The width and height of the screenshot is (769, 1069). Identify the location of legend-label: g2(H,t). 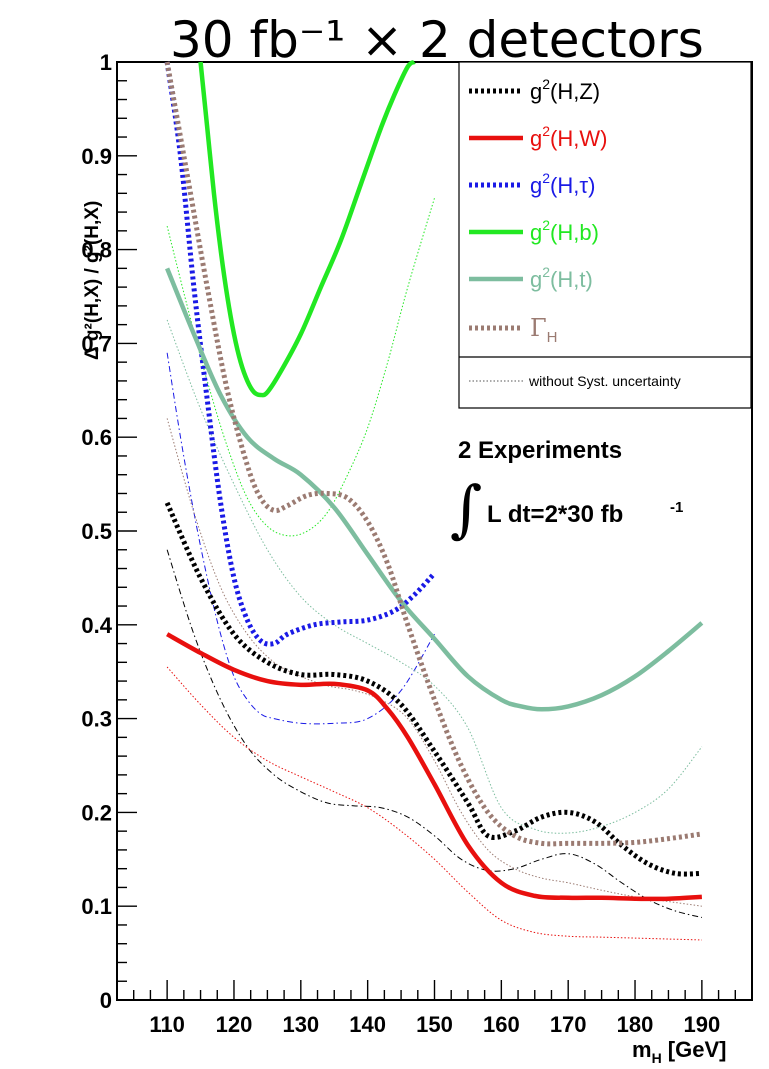
(561, 278).